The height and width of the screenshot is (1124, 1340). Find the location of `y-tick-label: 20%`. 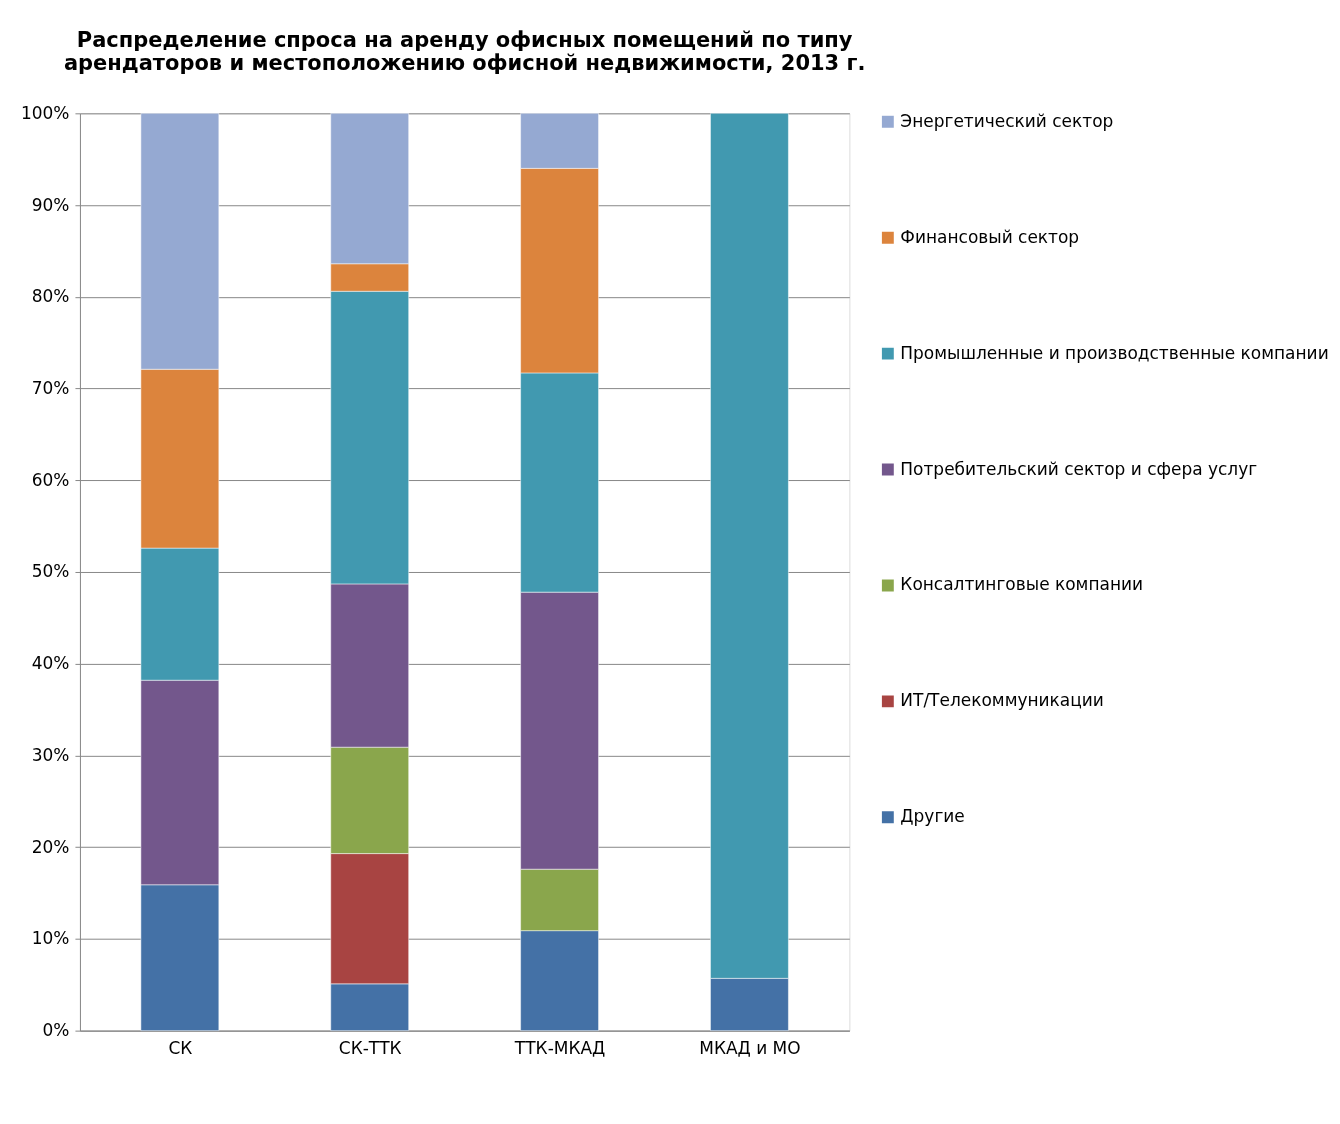

y-tick-label: 20% is located at coordinates (50, 846).